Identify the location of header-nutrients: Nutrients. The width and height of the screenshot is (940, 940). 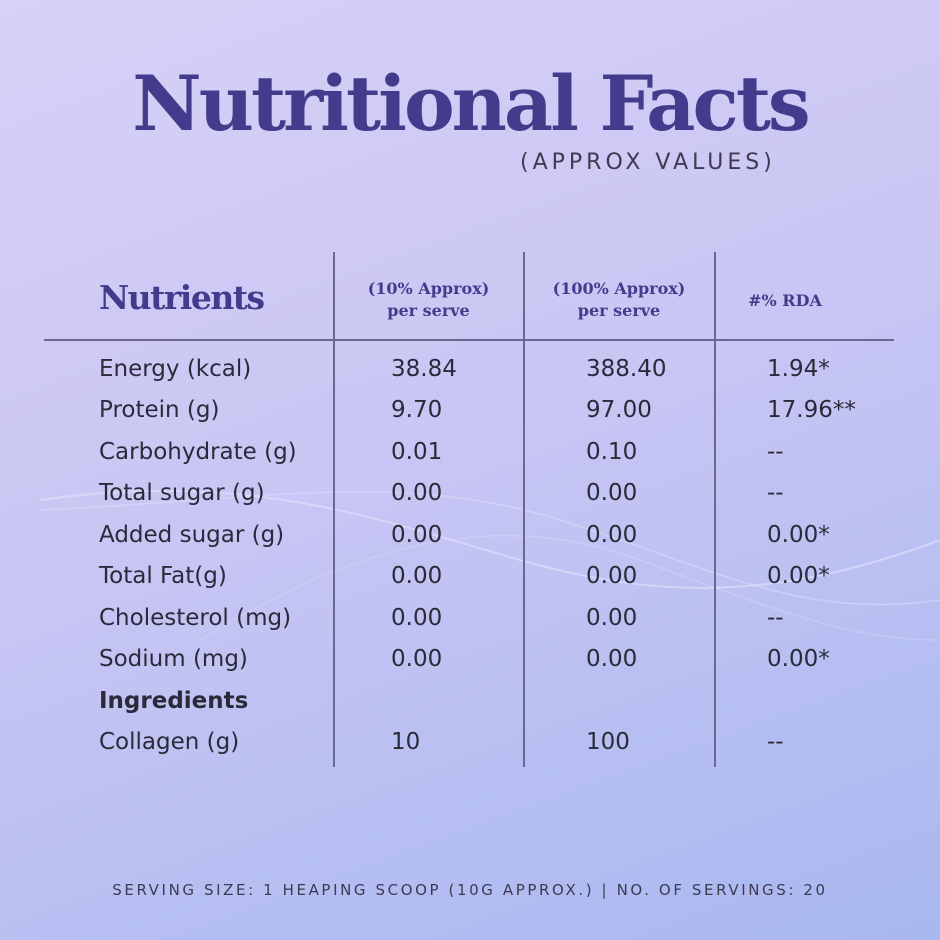
(182, 297).